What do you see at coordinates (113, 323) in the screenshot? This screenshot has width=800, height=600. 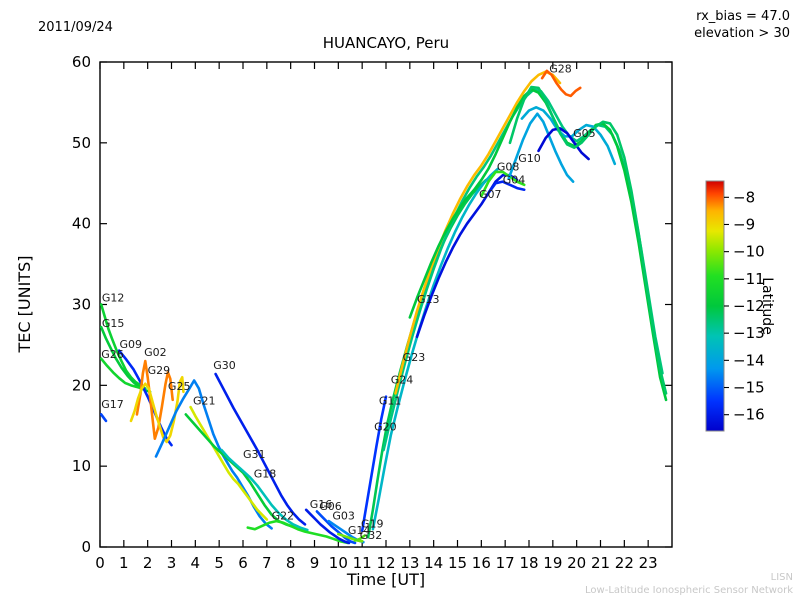 I see `series-annotation: G15` at bounding box center [113, 323].